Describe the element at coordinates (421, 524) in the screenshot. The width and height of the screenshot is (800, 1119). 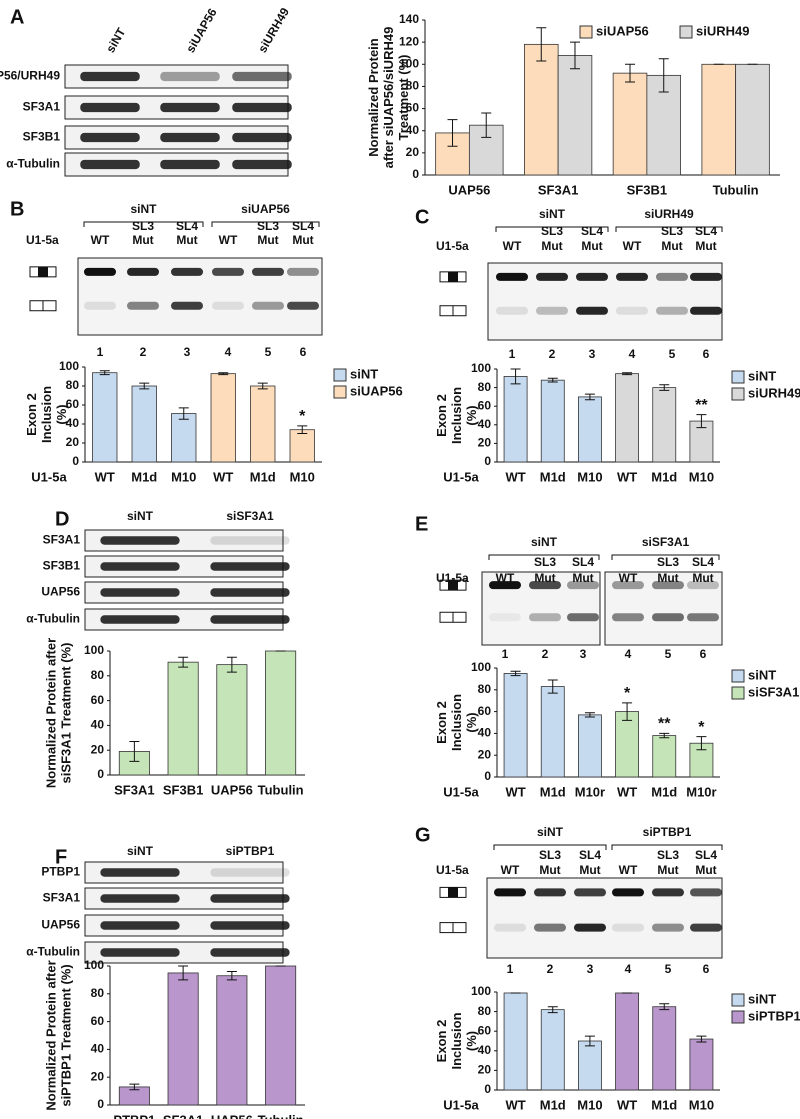
I see `panel-letter: E` at that location.